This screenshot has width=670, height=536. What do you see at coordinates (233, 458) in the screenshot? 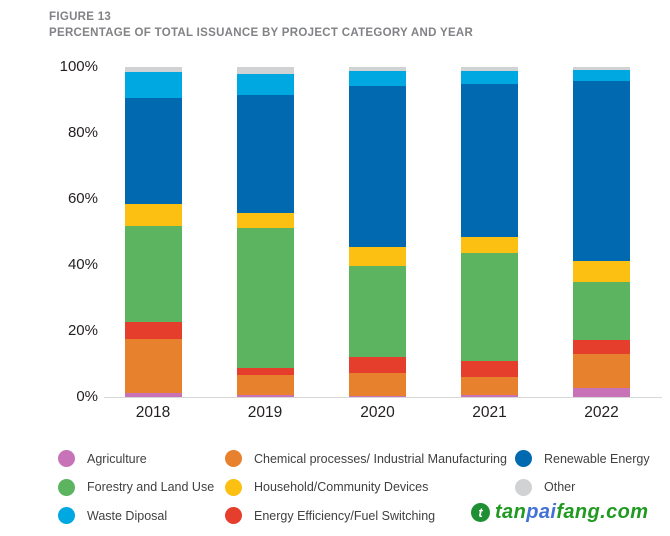
I see `chemical-processes-swatch-icon` at bounding box center [233, 458].